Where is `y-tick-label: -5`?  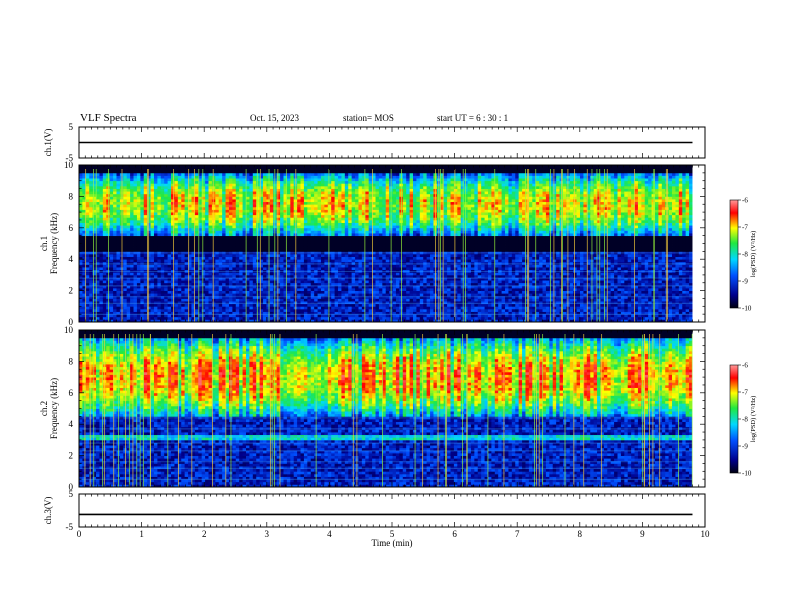
y-tick-label: -5 is located at coordinates (70, 158).